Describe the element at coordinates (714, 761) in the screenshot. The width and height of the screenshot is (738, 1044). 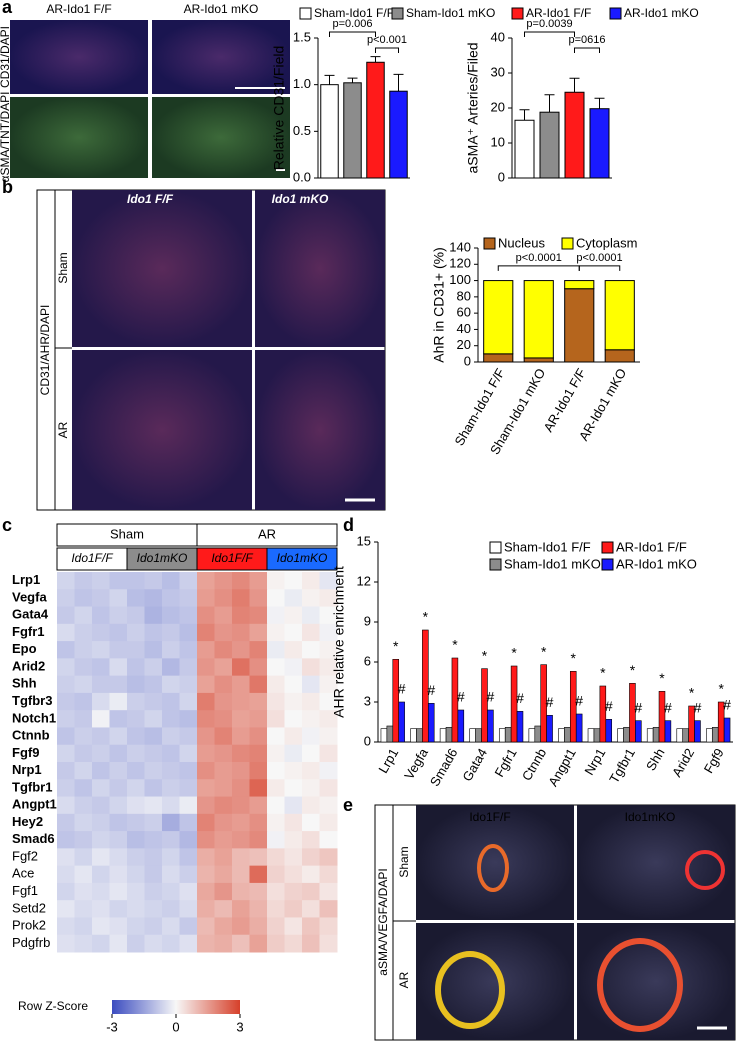
I see `x-tick-label: Fgf9` at that location.